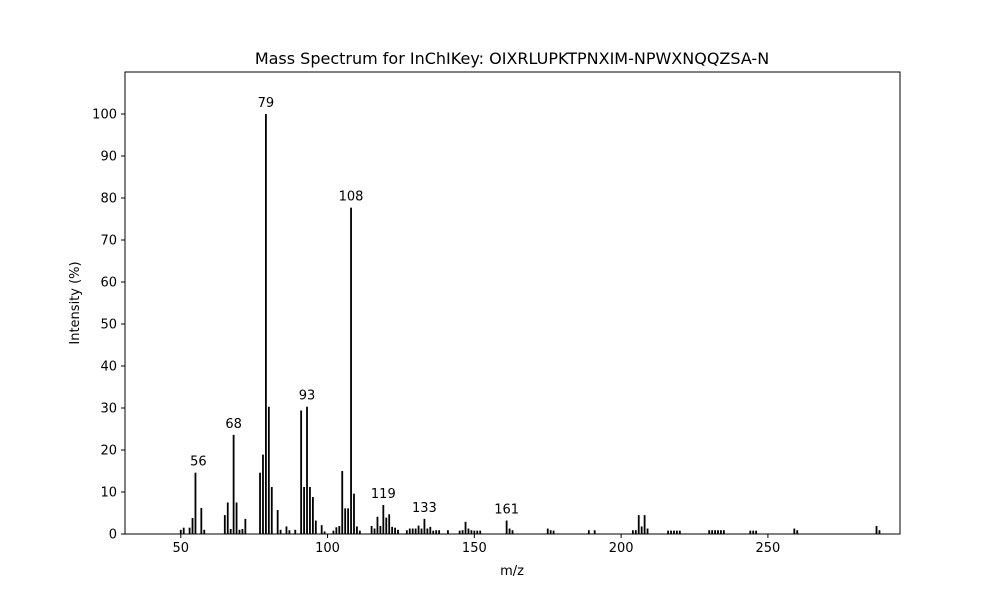  What do you see at coordinates (108, 199) in the screenshot?
I see `y-tick-label: 80` at bounding box center [108, 199].